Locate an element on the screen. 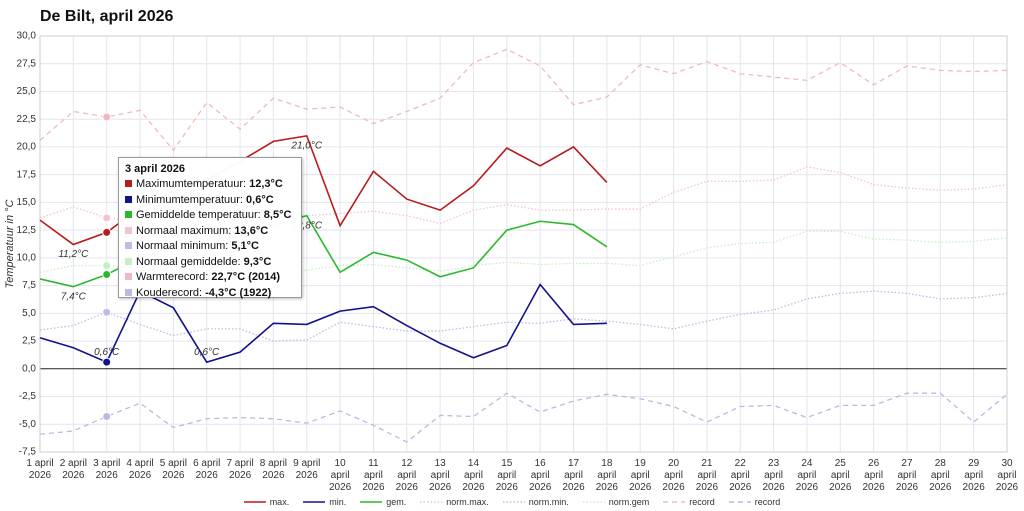 Image resolution: width=1024 pixels, height=511 pixels. tooltip-label: Normaal gemiddelde: is located at coordinates (188, 261).